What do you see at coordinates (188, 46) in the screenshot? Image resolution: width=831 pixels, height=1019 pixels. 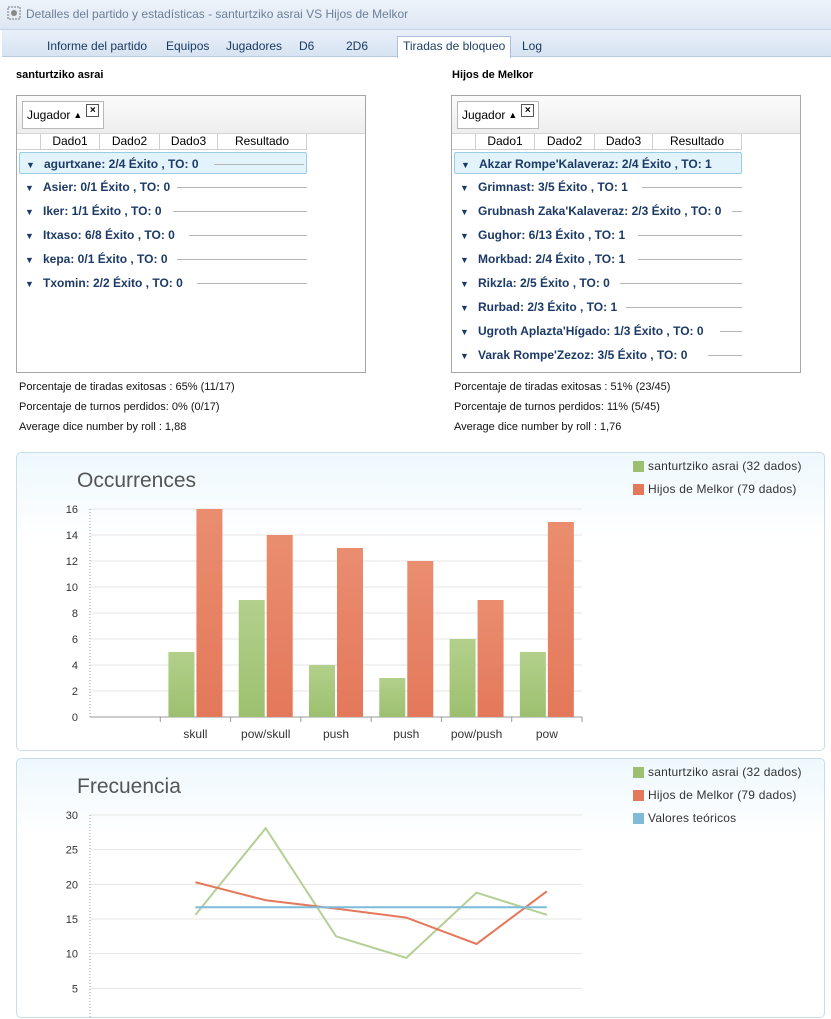 I see `tab-equipos: Equipos` at bounding box center [188, 46].